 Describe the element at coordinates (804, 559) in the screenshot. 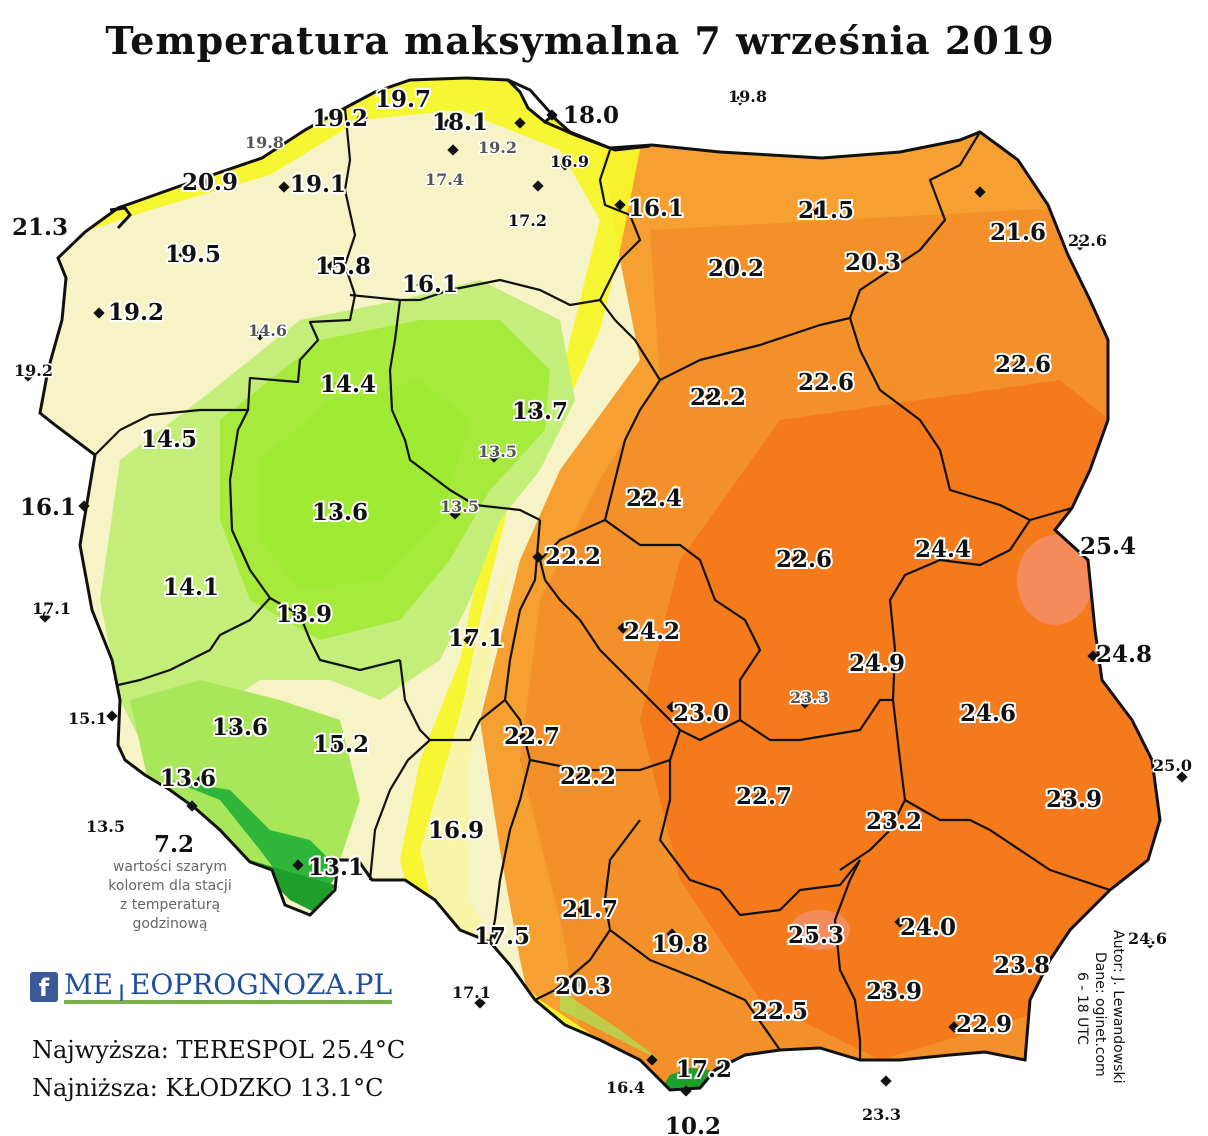

I see `temperature-label: 22.6` at that location.